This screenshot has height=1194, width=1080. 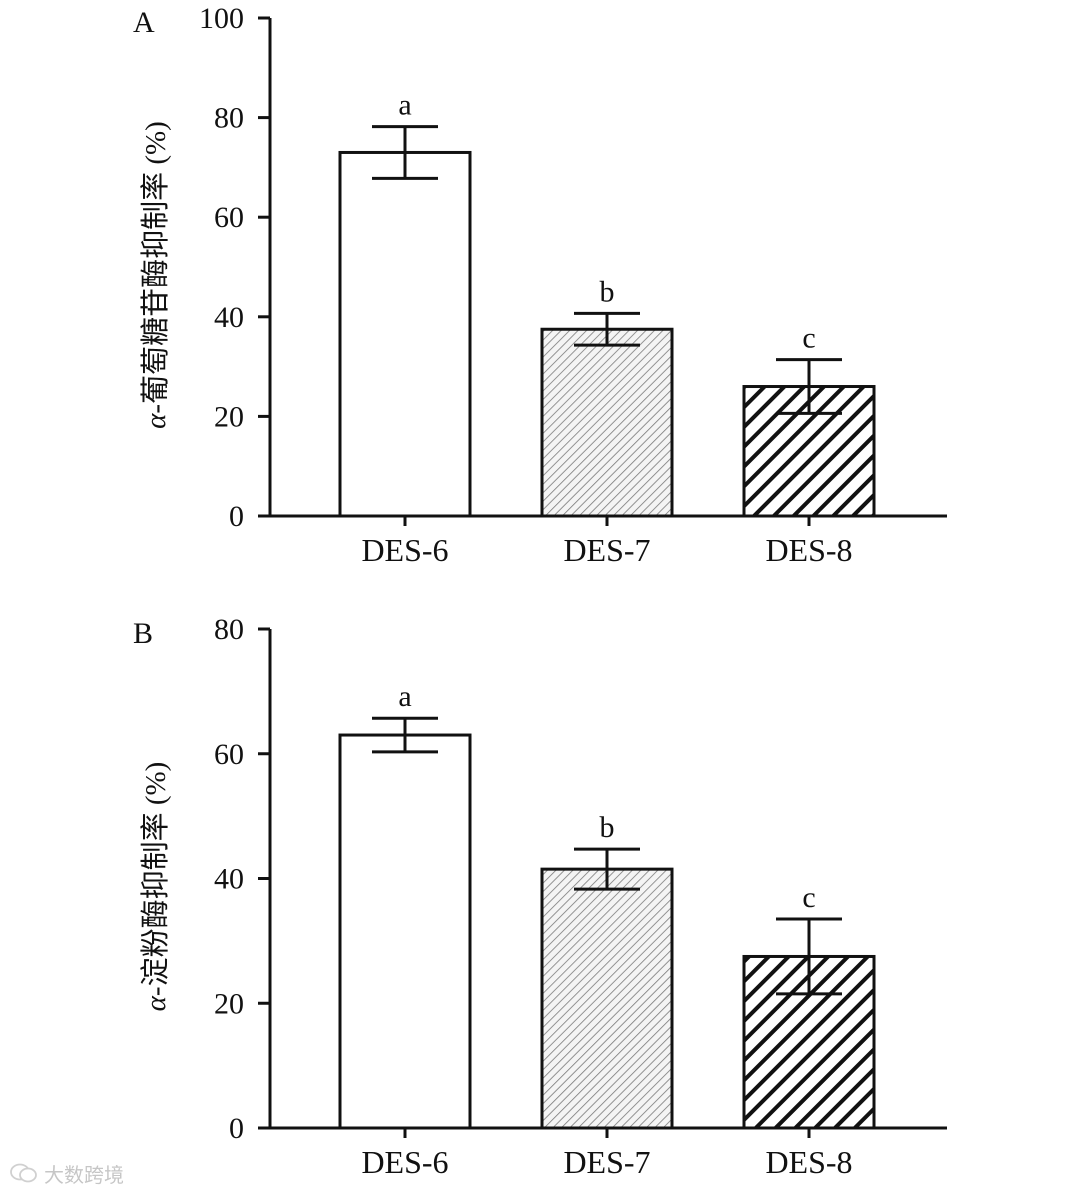 I want to click on watermark: 大数跨境, so click(x=67, y=1173).